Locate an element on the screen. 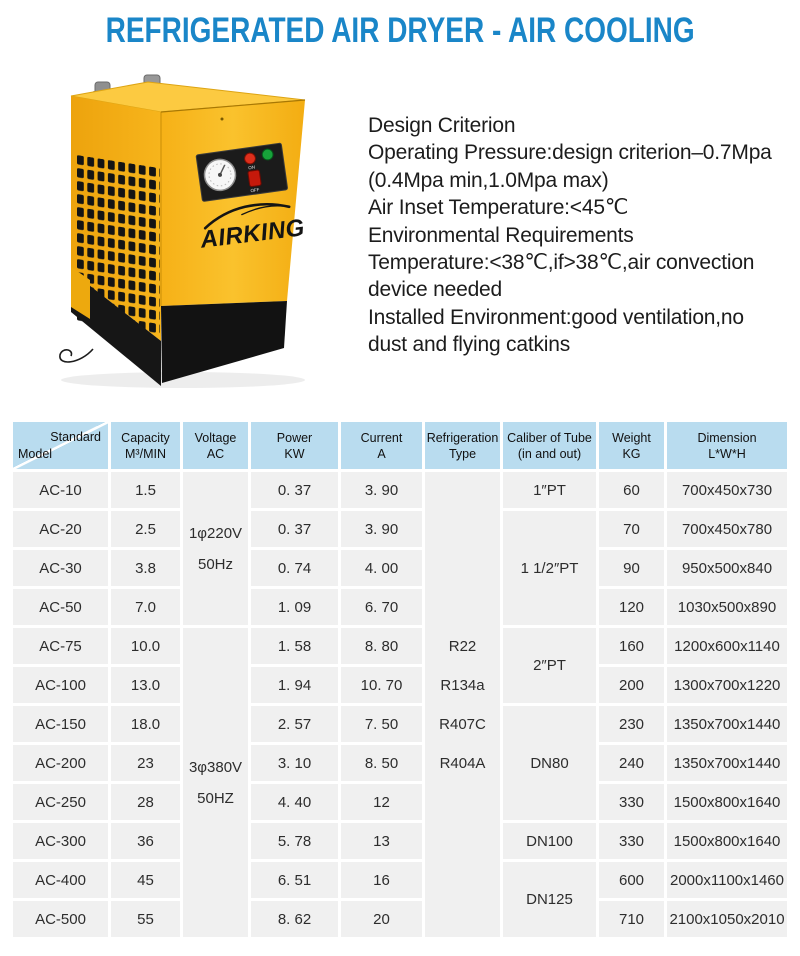 This screenshot has height=956, width=800. cell-capacity: 3.8 is located at coordinates (145, 568).